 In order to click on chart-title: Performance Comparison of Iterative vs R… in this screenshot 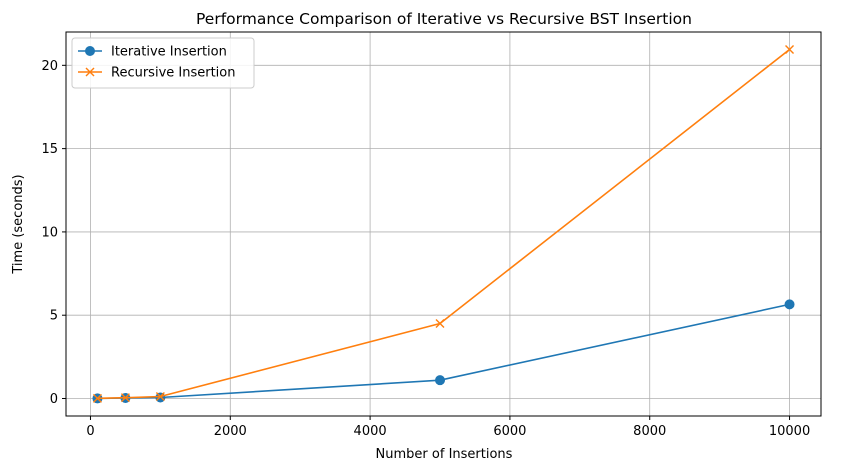, I will do `click(444, 19)`.